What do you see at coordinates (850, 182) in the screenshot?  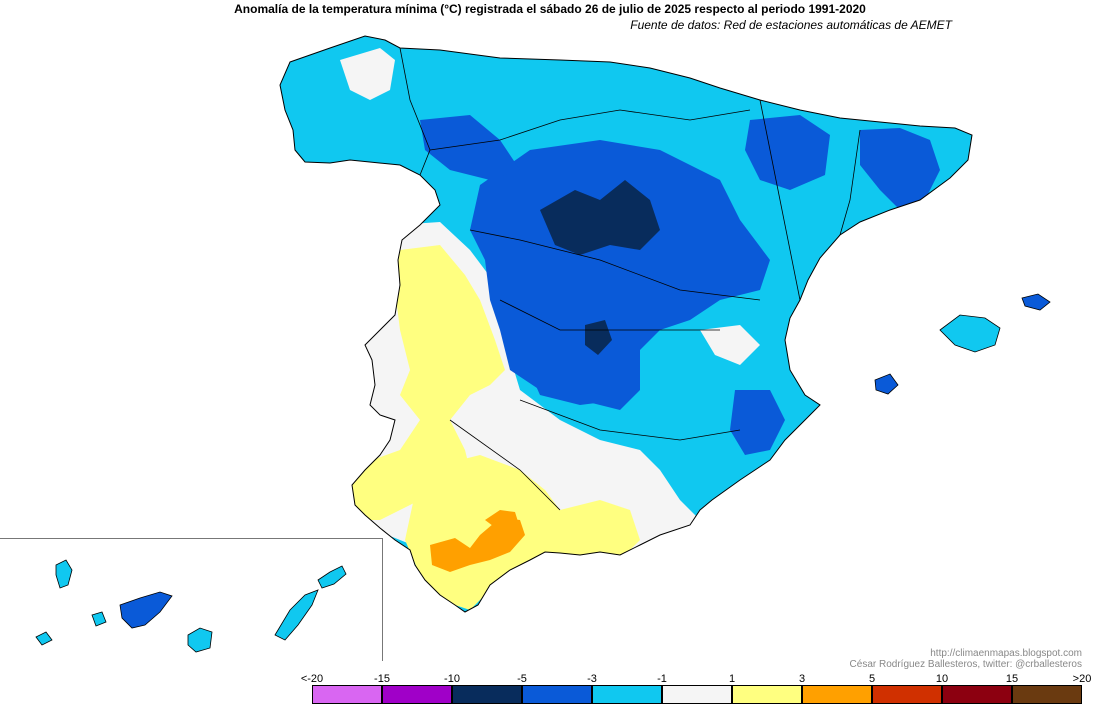 I see `border-catalonia` at bounding box center [850, 182].